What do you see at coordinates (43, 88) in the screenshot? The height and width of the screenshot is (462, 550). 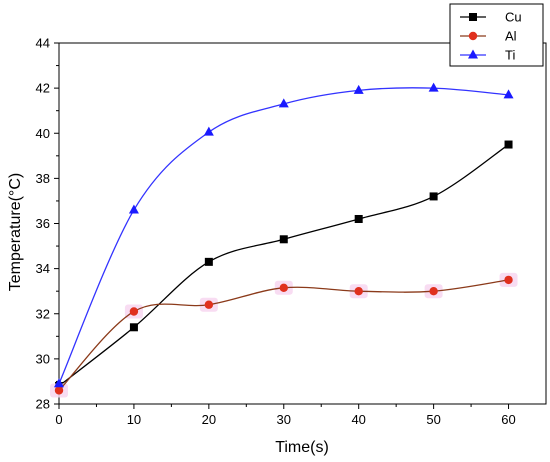 I see `y-tick-label: 42` at bounding box center [43, 88].